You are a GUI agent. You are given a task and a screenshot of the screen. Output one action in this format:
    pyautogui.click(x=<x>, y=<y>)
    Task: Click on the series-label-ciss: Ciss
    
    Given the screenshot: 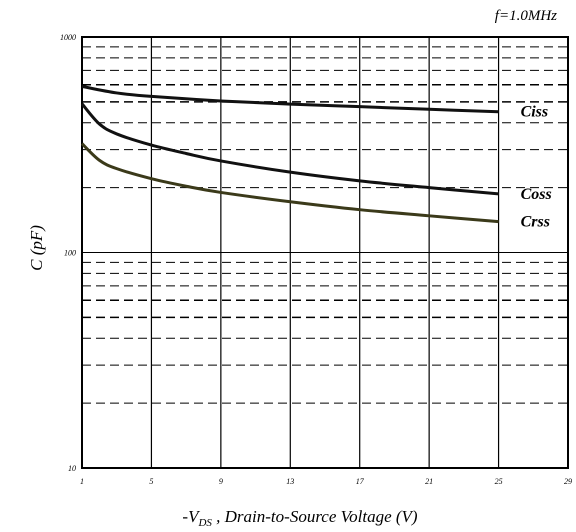 What is the action you would take?
    pyautogui.click(x=535, y=112)
    